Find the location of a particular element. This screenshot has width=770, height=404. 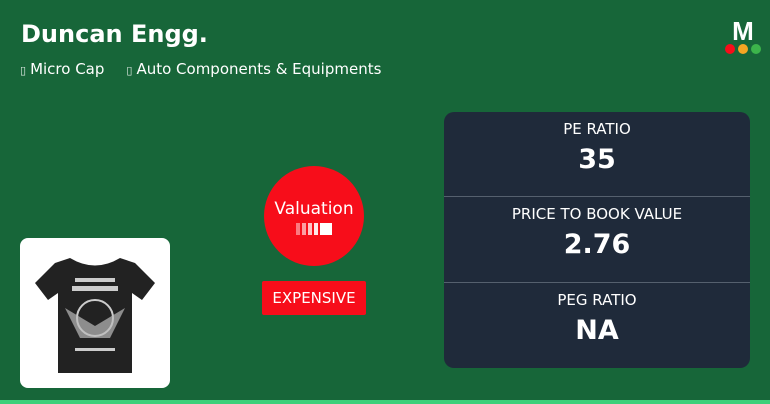

product-image is located at coordinates (95, 313).